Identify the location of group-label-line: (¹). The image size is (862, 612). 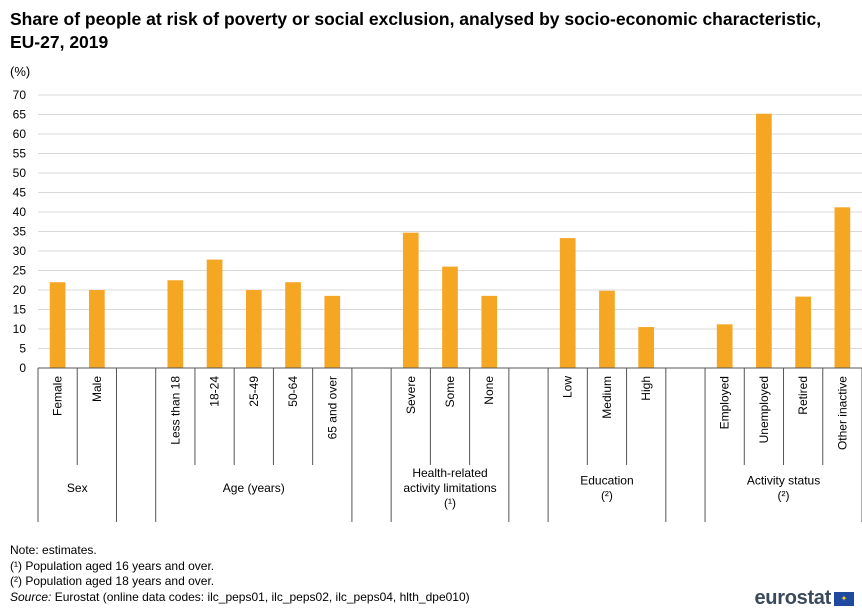
(450, 503).